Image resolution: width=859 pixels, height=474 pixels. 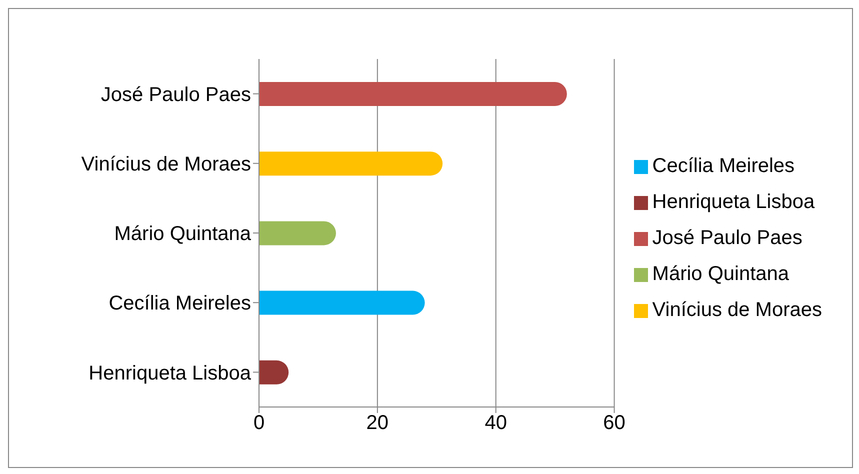 I want to click on y-tick-label: Mário Quintana, so click(x=183, y=234).